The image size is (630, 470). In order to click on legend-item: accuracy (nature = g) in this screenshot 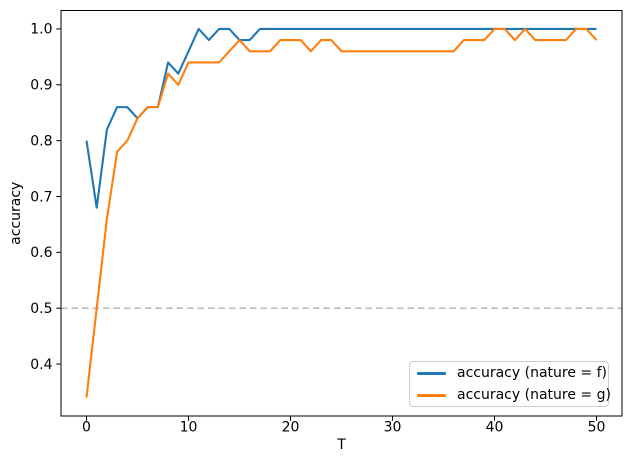, I will do `click(514, 395)`.